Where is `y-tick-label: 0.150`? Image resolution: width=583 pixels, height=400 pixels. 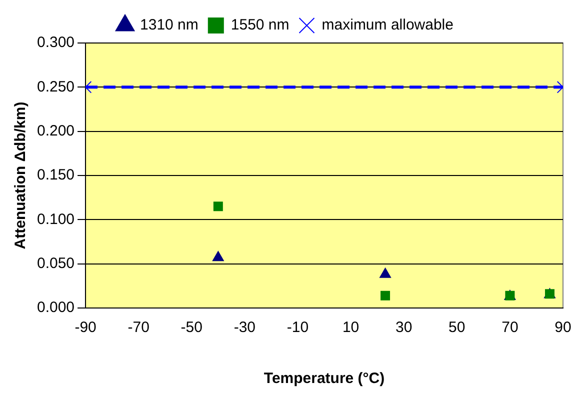 y-tick-label: 0.150 is located at coordinates (55, 175).